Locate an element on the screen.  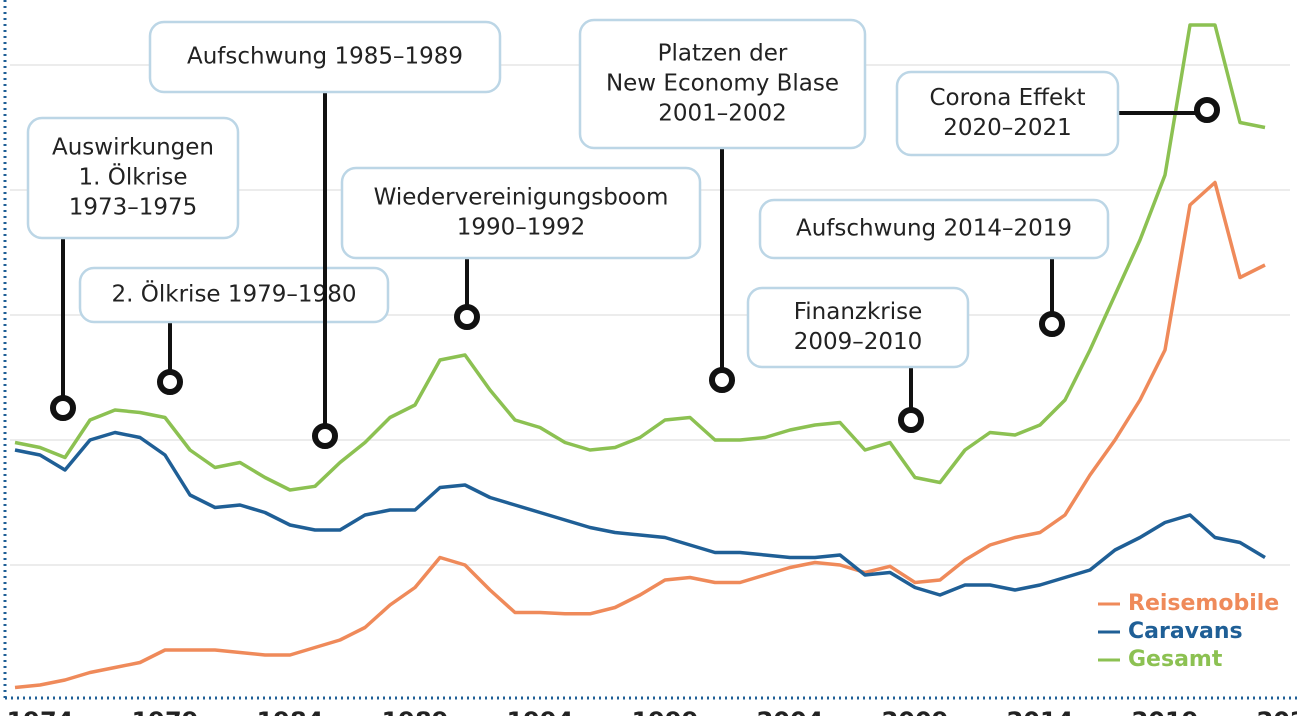
x-tick-label: 1999 is located at coordinates (665, 711).